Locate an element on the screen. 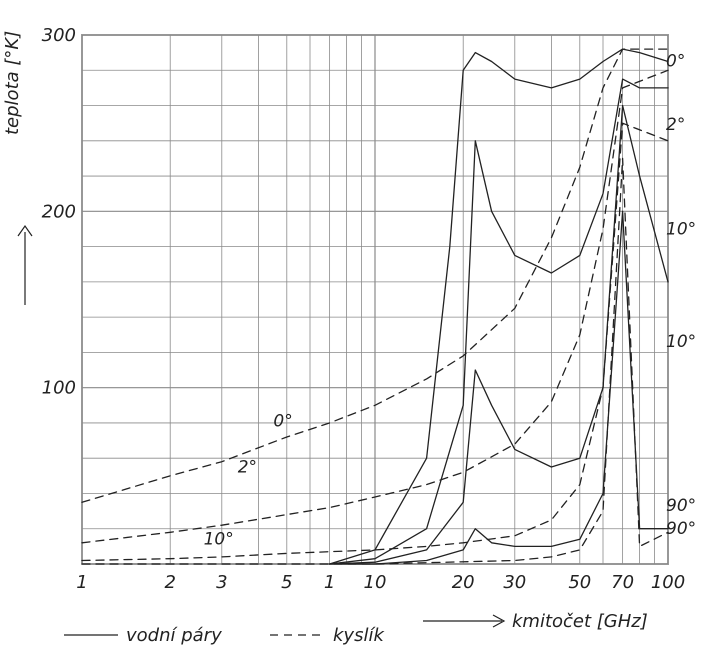 The width and height of the screenshot is (723, 669). x-tick-label: 50 is located at coordinates (579, 582).